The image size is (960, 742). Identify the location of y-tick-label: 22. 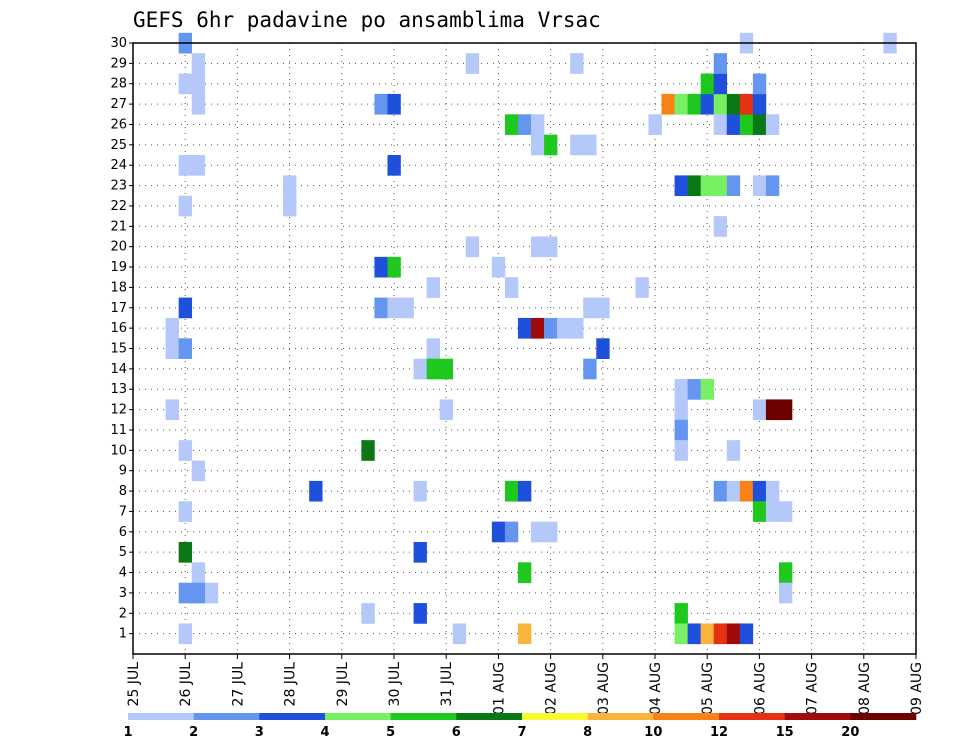
(118, 206).